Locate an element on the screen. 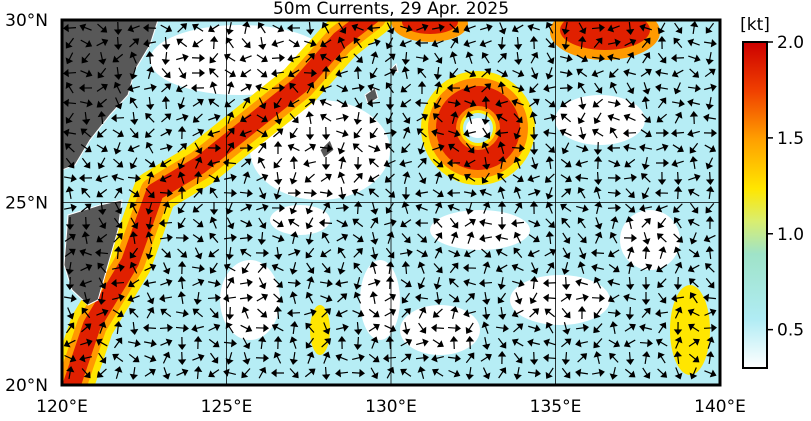 This screenshot has height=421, width=811. lon-tick-label: 130°E is located at coordinates (391, 407).